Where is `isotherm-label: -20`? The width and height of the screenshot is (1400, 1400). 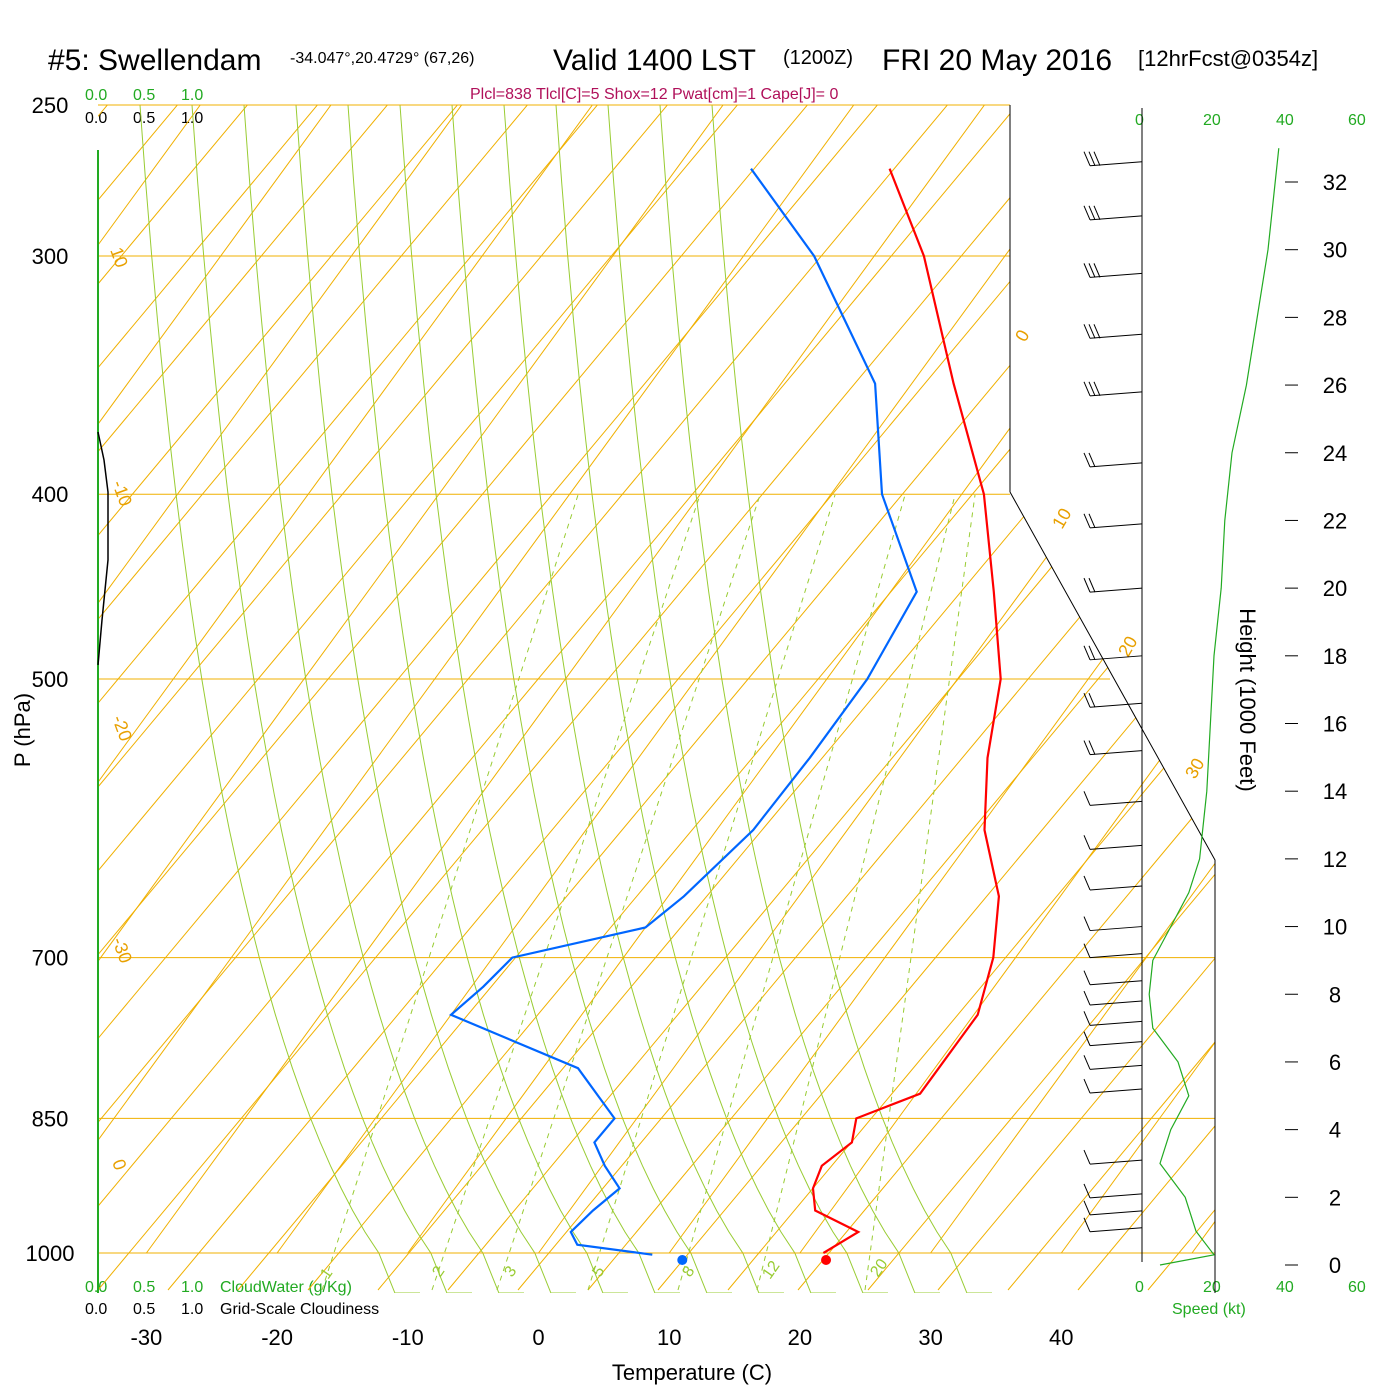 isotherm-label: -20 is located at coordinates (122, 728).